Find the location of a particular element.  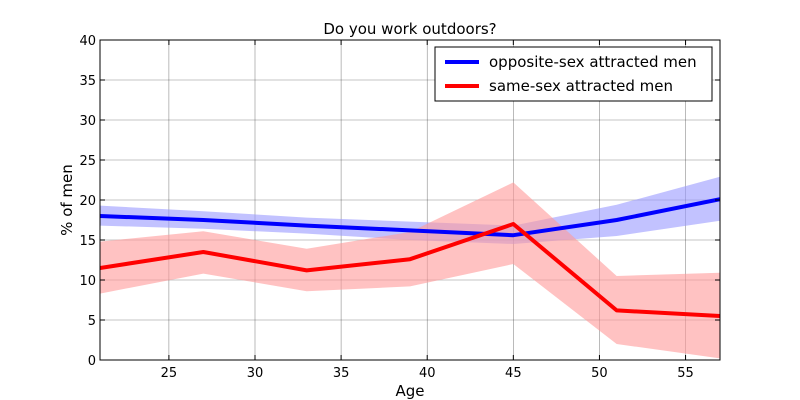

legend-label-1: opposite-sex attracted men is located at coordinates (593, 62).